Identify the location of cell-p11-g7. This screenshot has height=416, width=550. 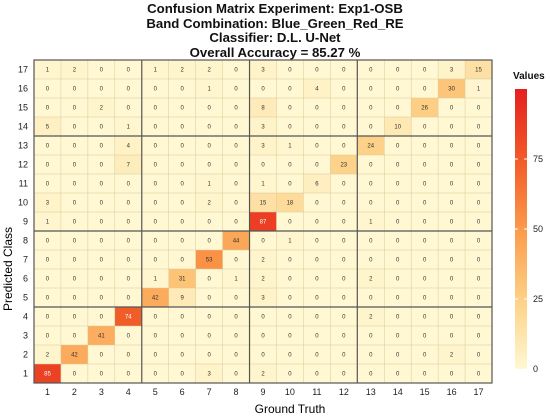
(209, 183).